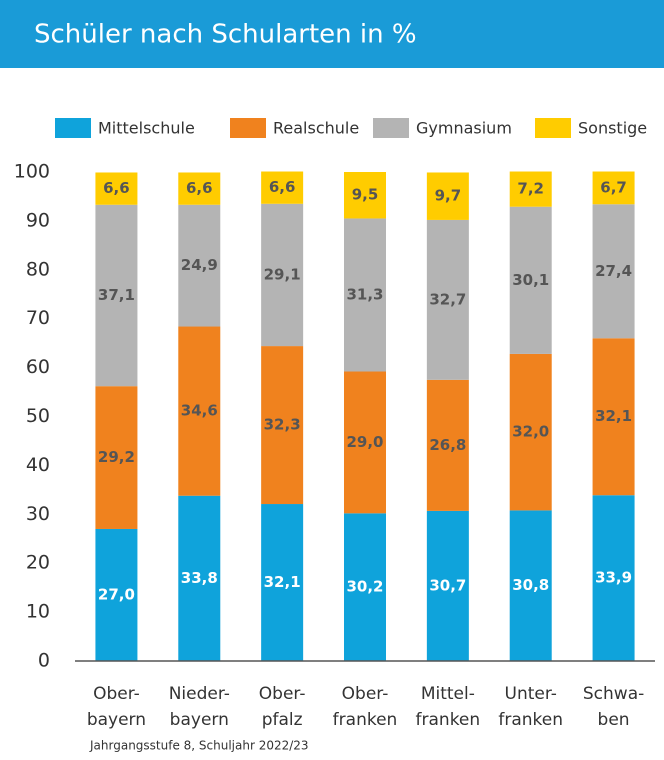 The image size is (664, 760). I want to click on value-label: 29,0, so click(364, 442).